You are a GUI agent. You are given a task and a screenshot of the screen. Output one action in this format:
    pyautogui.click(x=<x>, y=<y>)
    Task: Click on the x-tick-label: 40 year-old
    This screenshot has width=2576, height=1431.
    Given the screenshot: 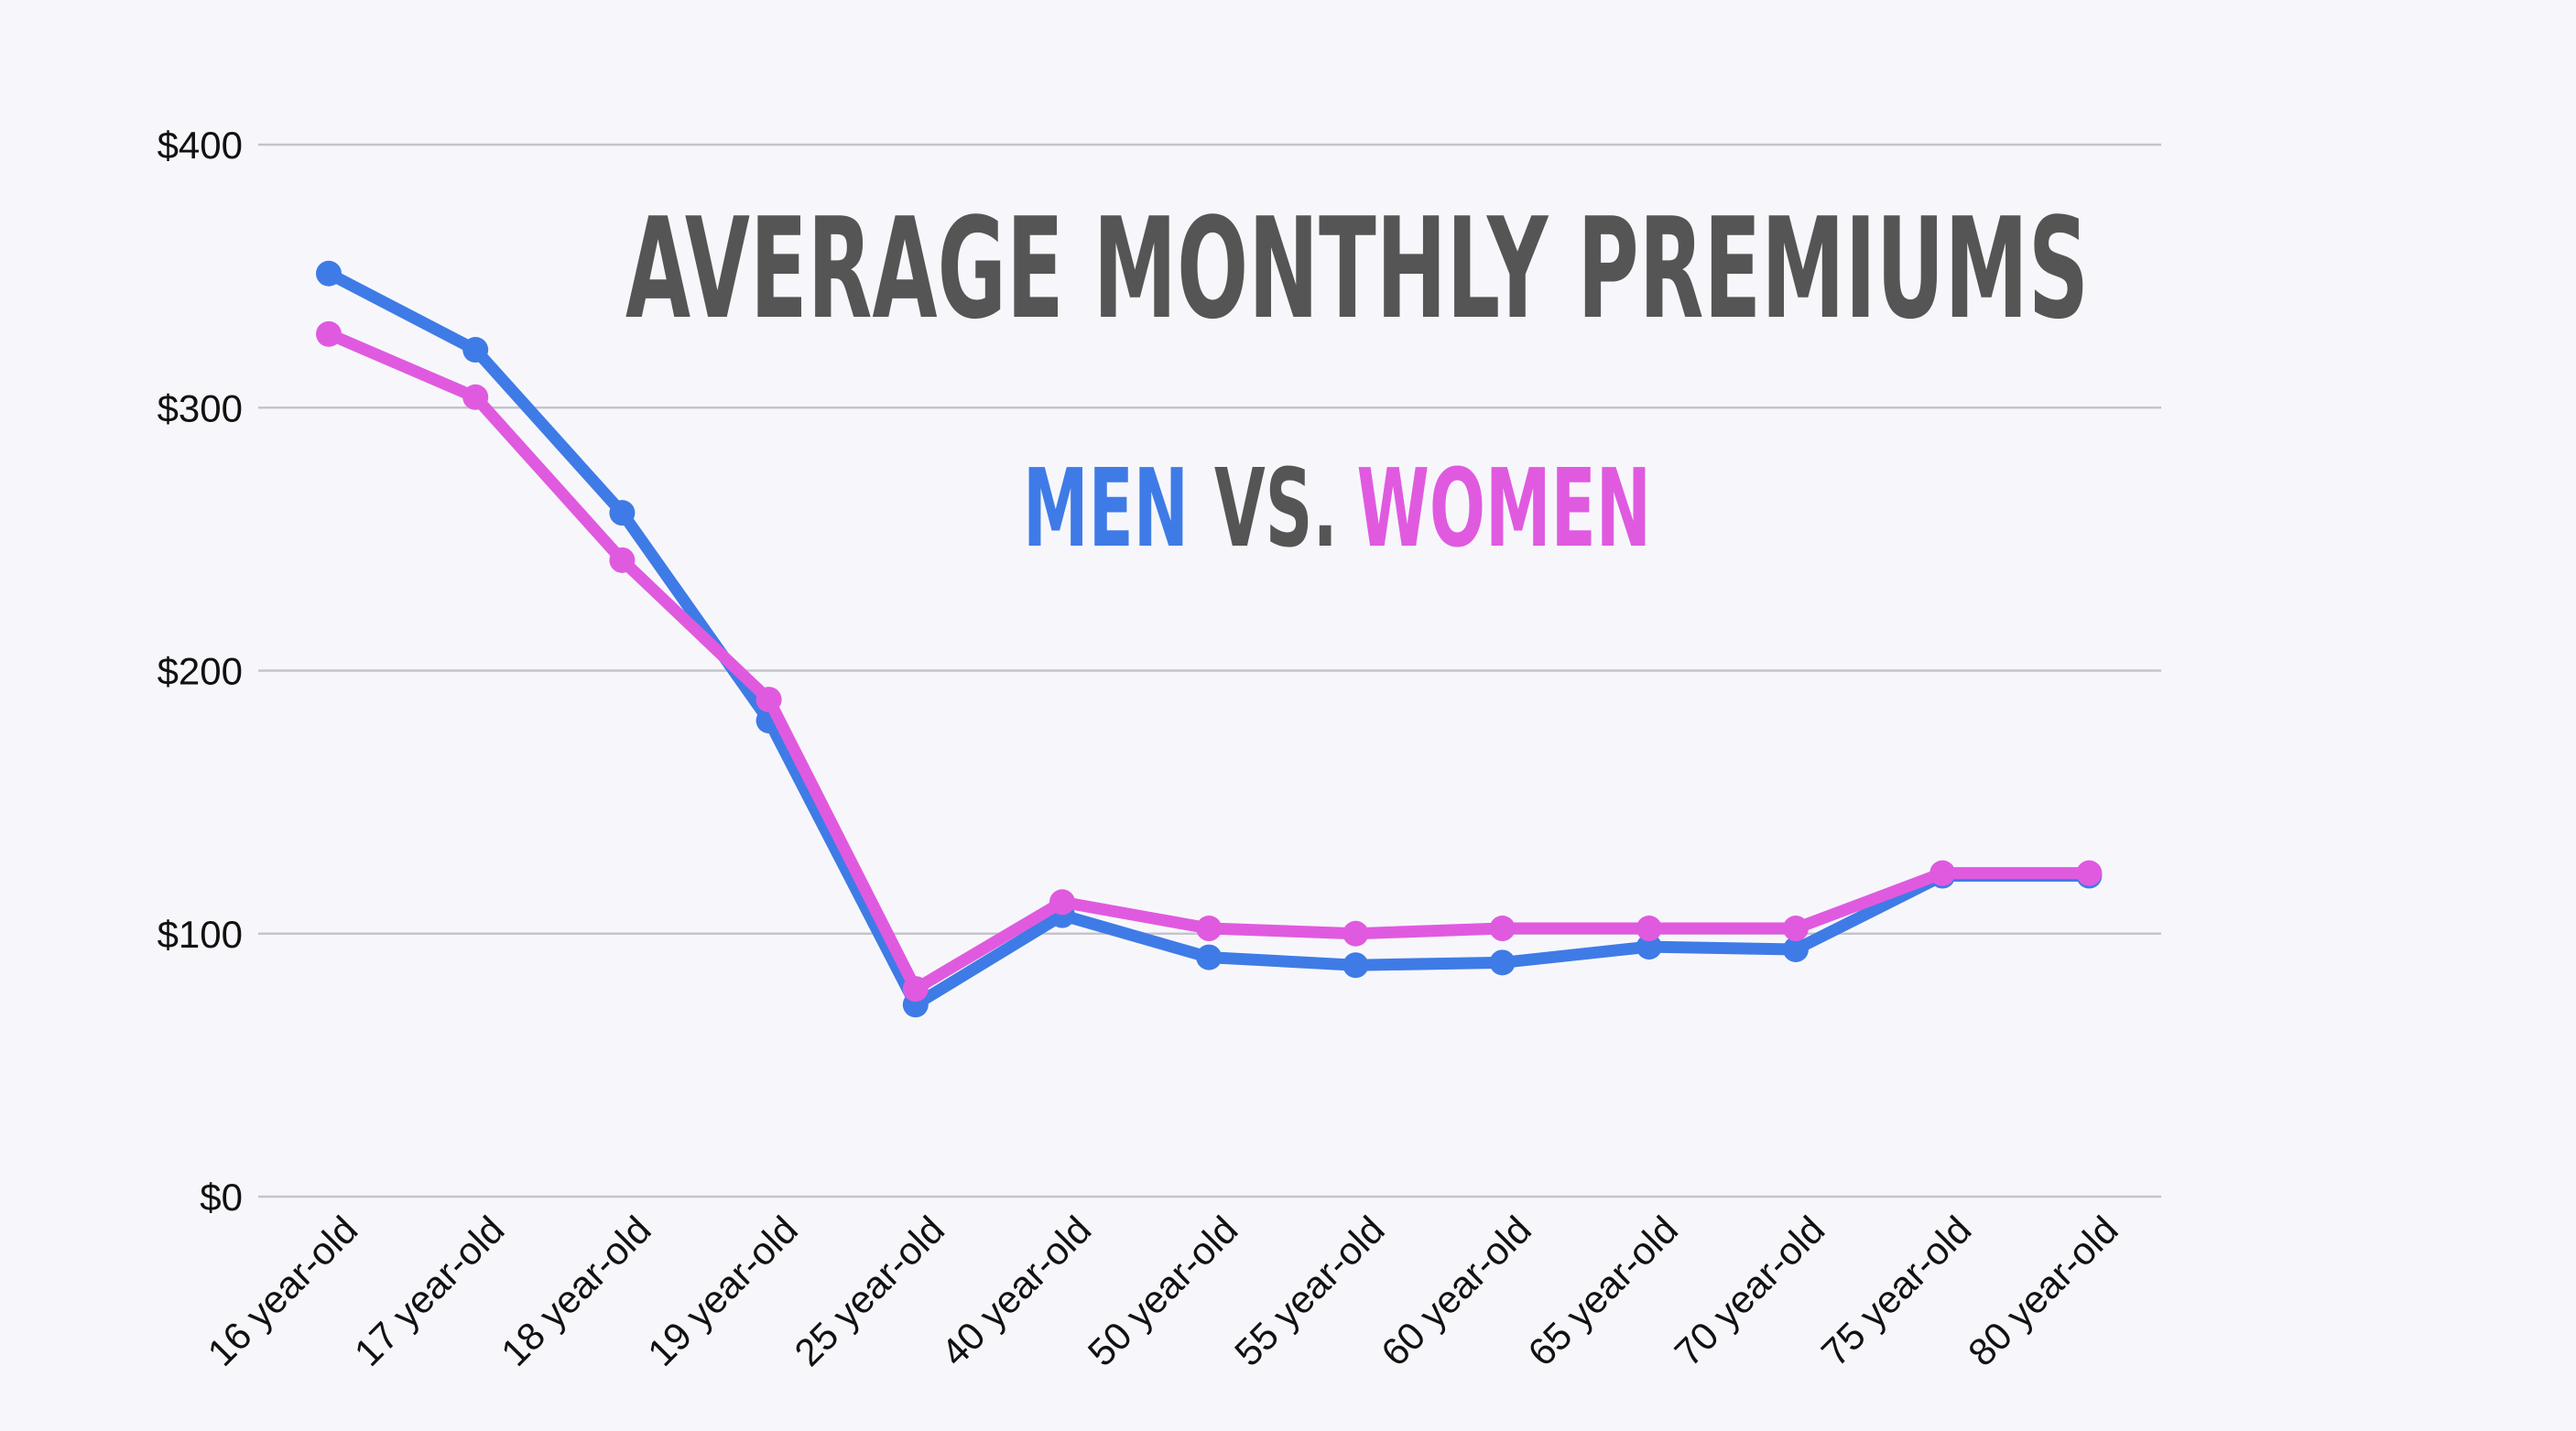 What is the action you would take?
    pyautogui.click(x=1016, y=1291)
    